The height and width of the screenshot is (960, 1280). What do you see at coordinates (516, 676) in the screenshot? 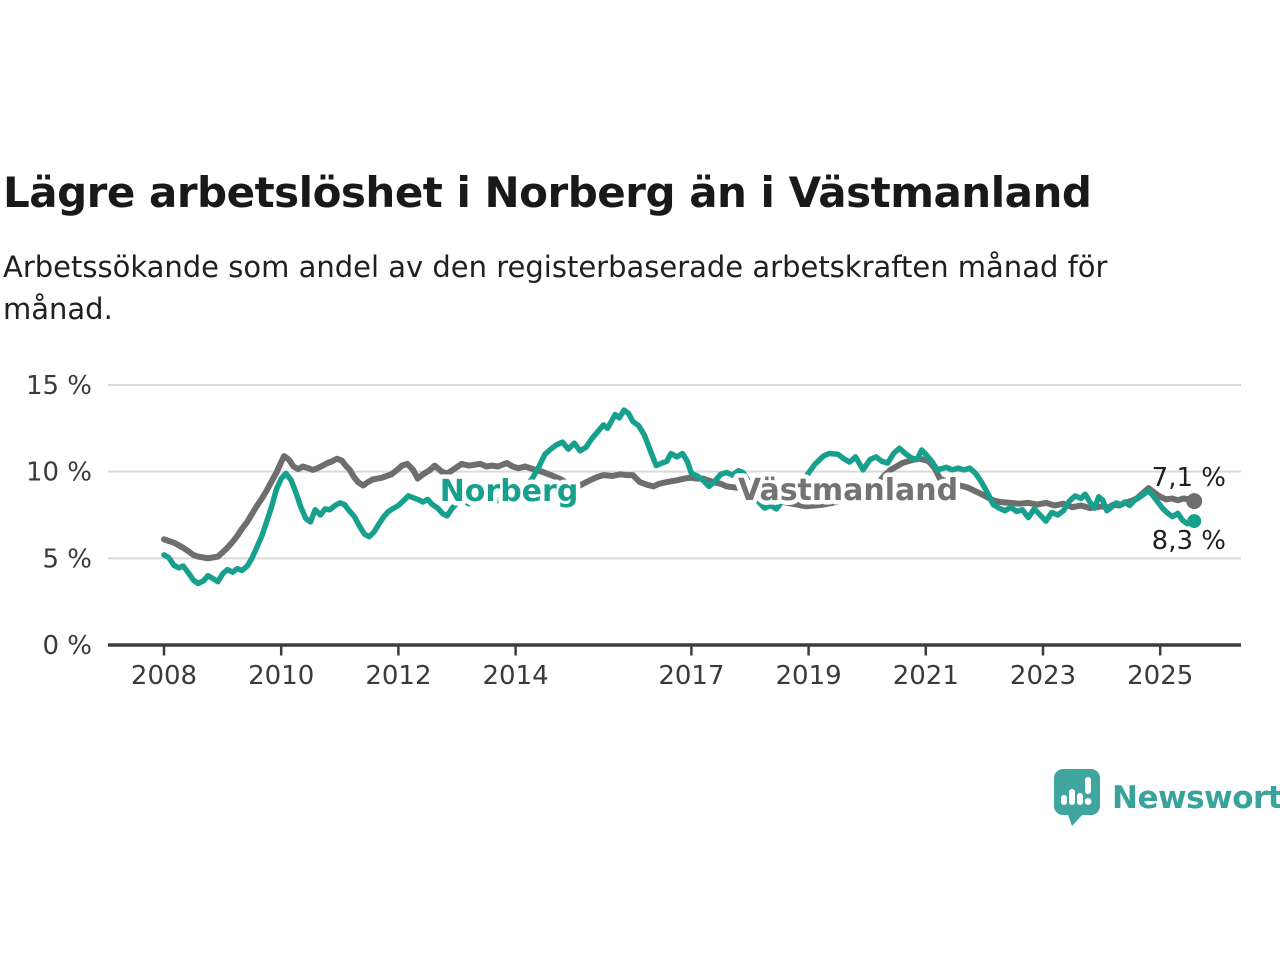
I see `x-axis-tick-label: 2014` at bounding box center [516, 676].